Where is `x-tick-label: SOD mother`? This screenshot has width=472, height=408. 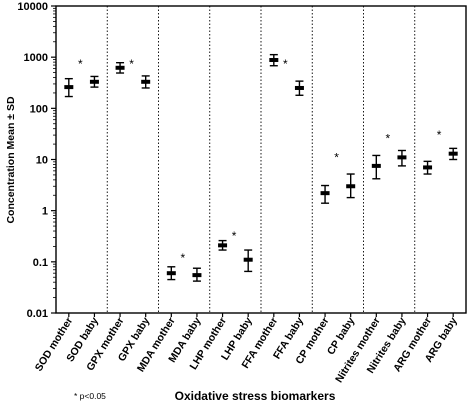
x-tick-label: SOD mother is located at coordinates (54, 344).